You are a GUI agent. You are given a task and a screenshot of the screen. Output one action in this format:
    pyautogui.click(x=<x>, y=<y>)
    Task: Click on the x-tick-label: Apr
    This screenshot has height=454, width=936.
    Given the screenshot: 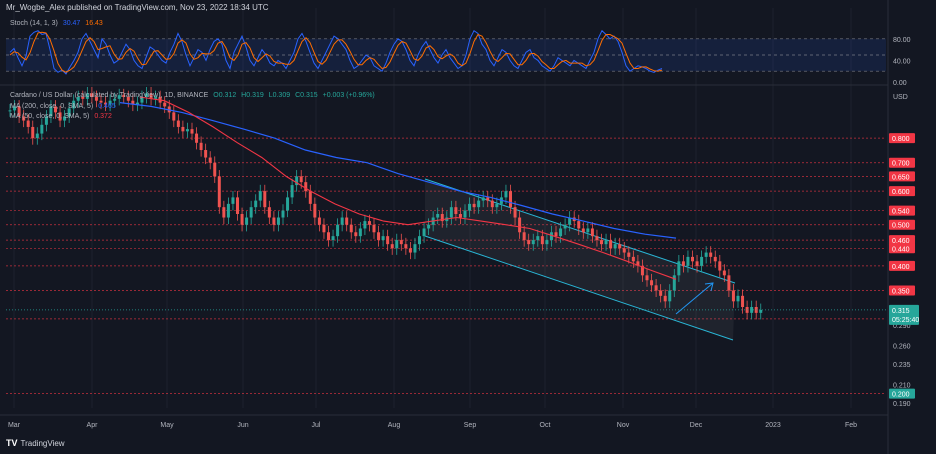 What is the action you would take?
    pyautogui.click(x=93, y=425)
    